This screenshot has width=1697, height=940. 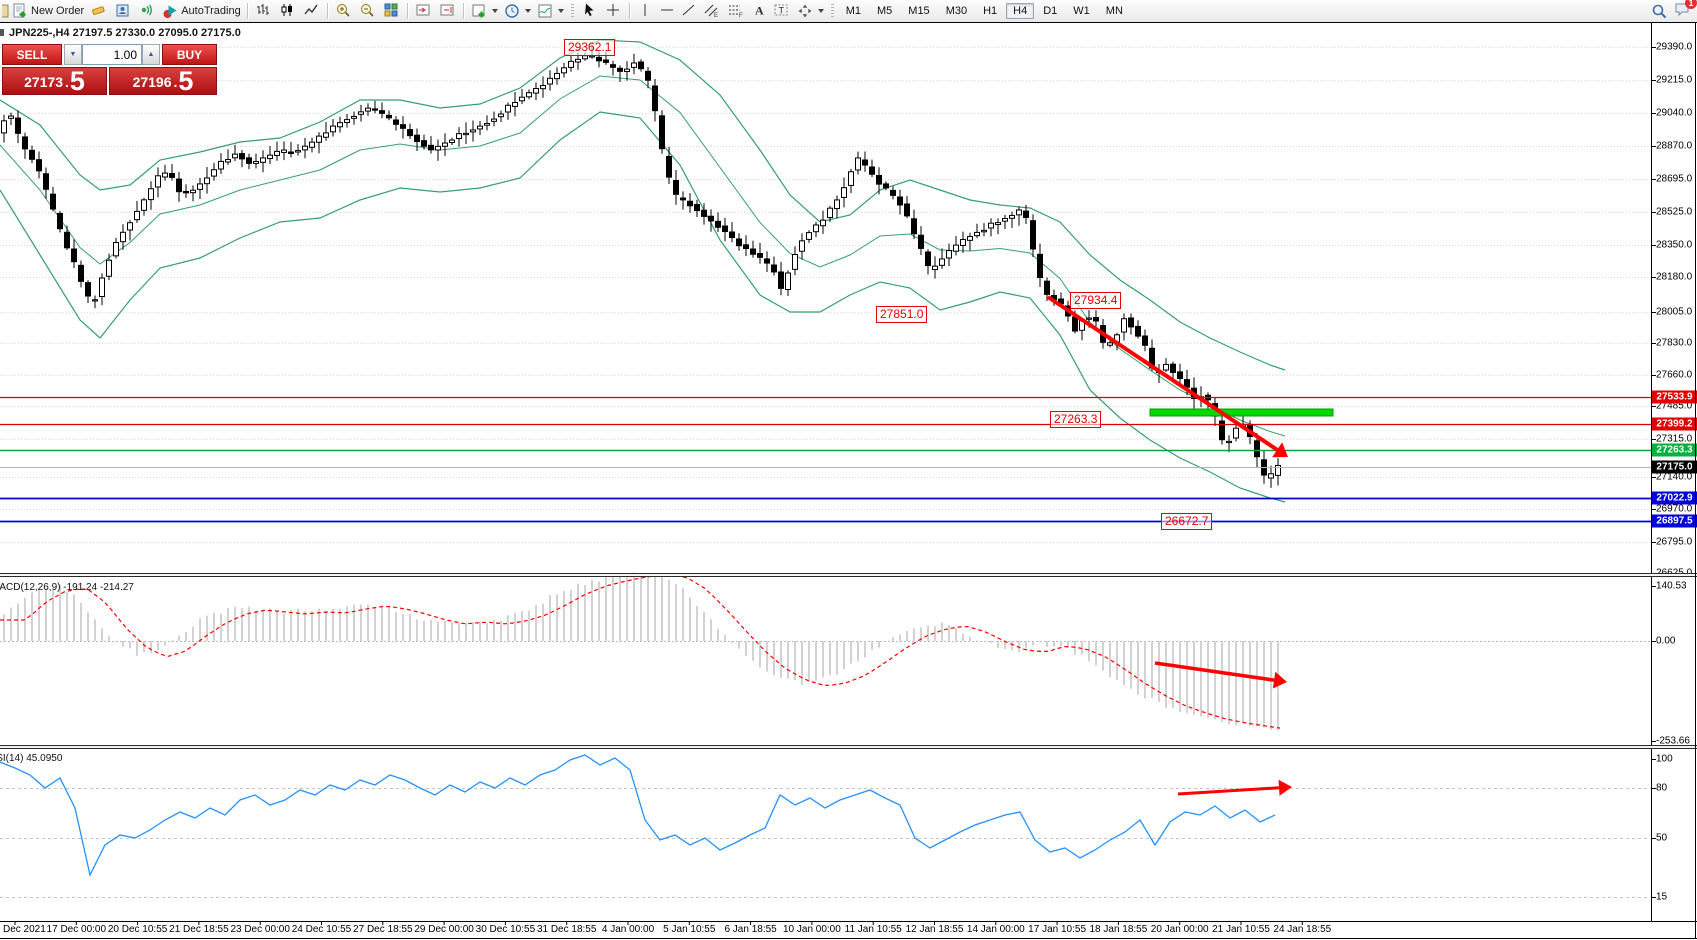 What do you see at coordinates (264, 11) in the screenshot?
I see `bar-chart-icon` at bounding box center [264, 11].